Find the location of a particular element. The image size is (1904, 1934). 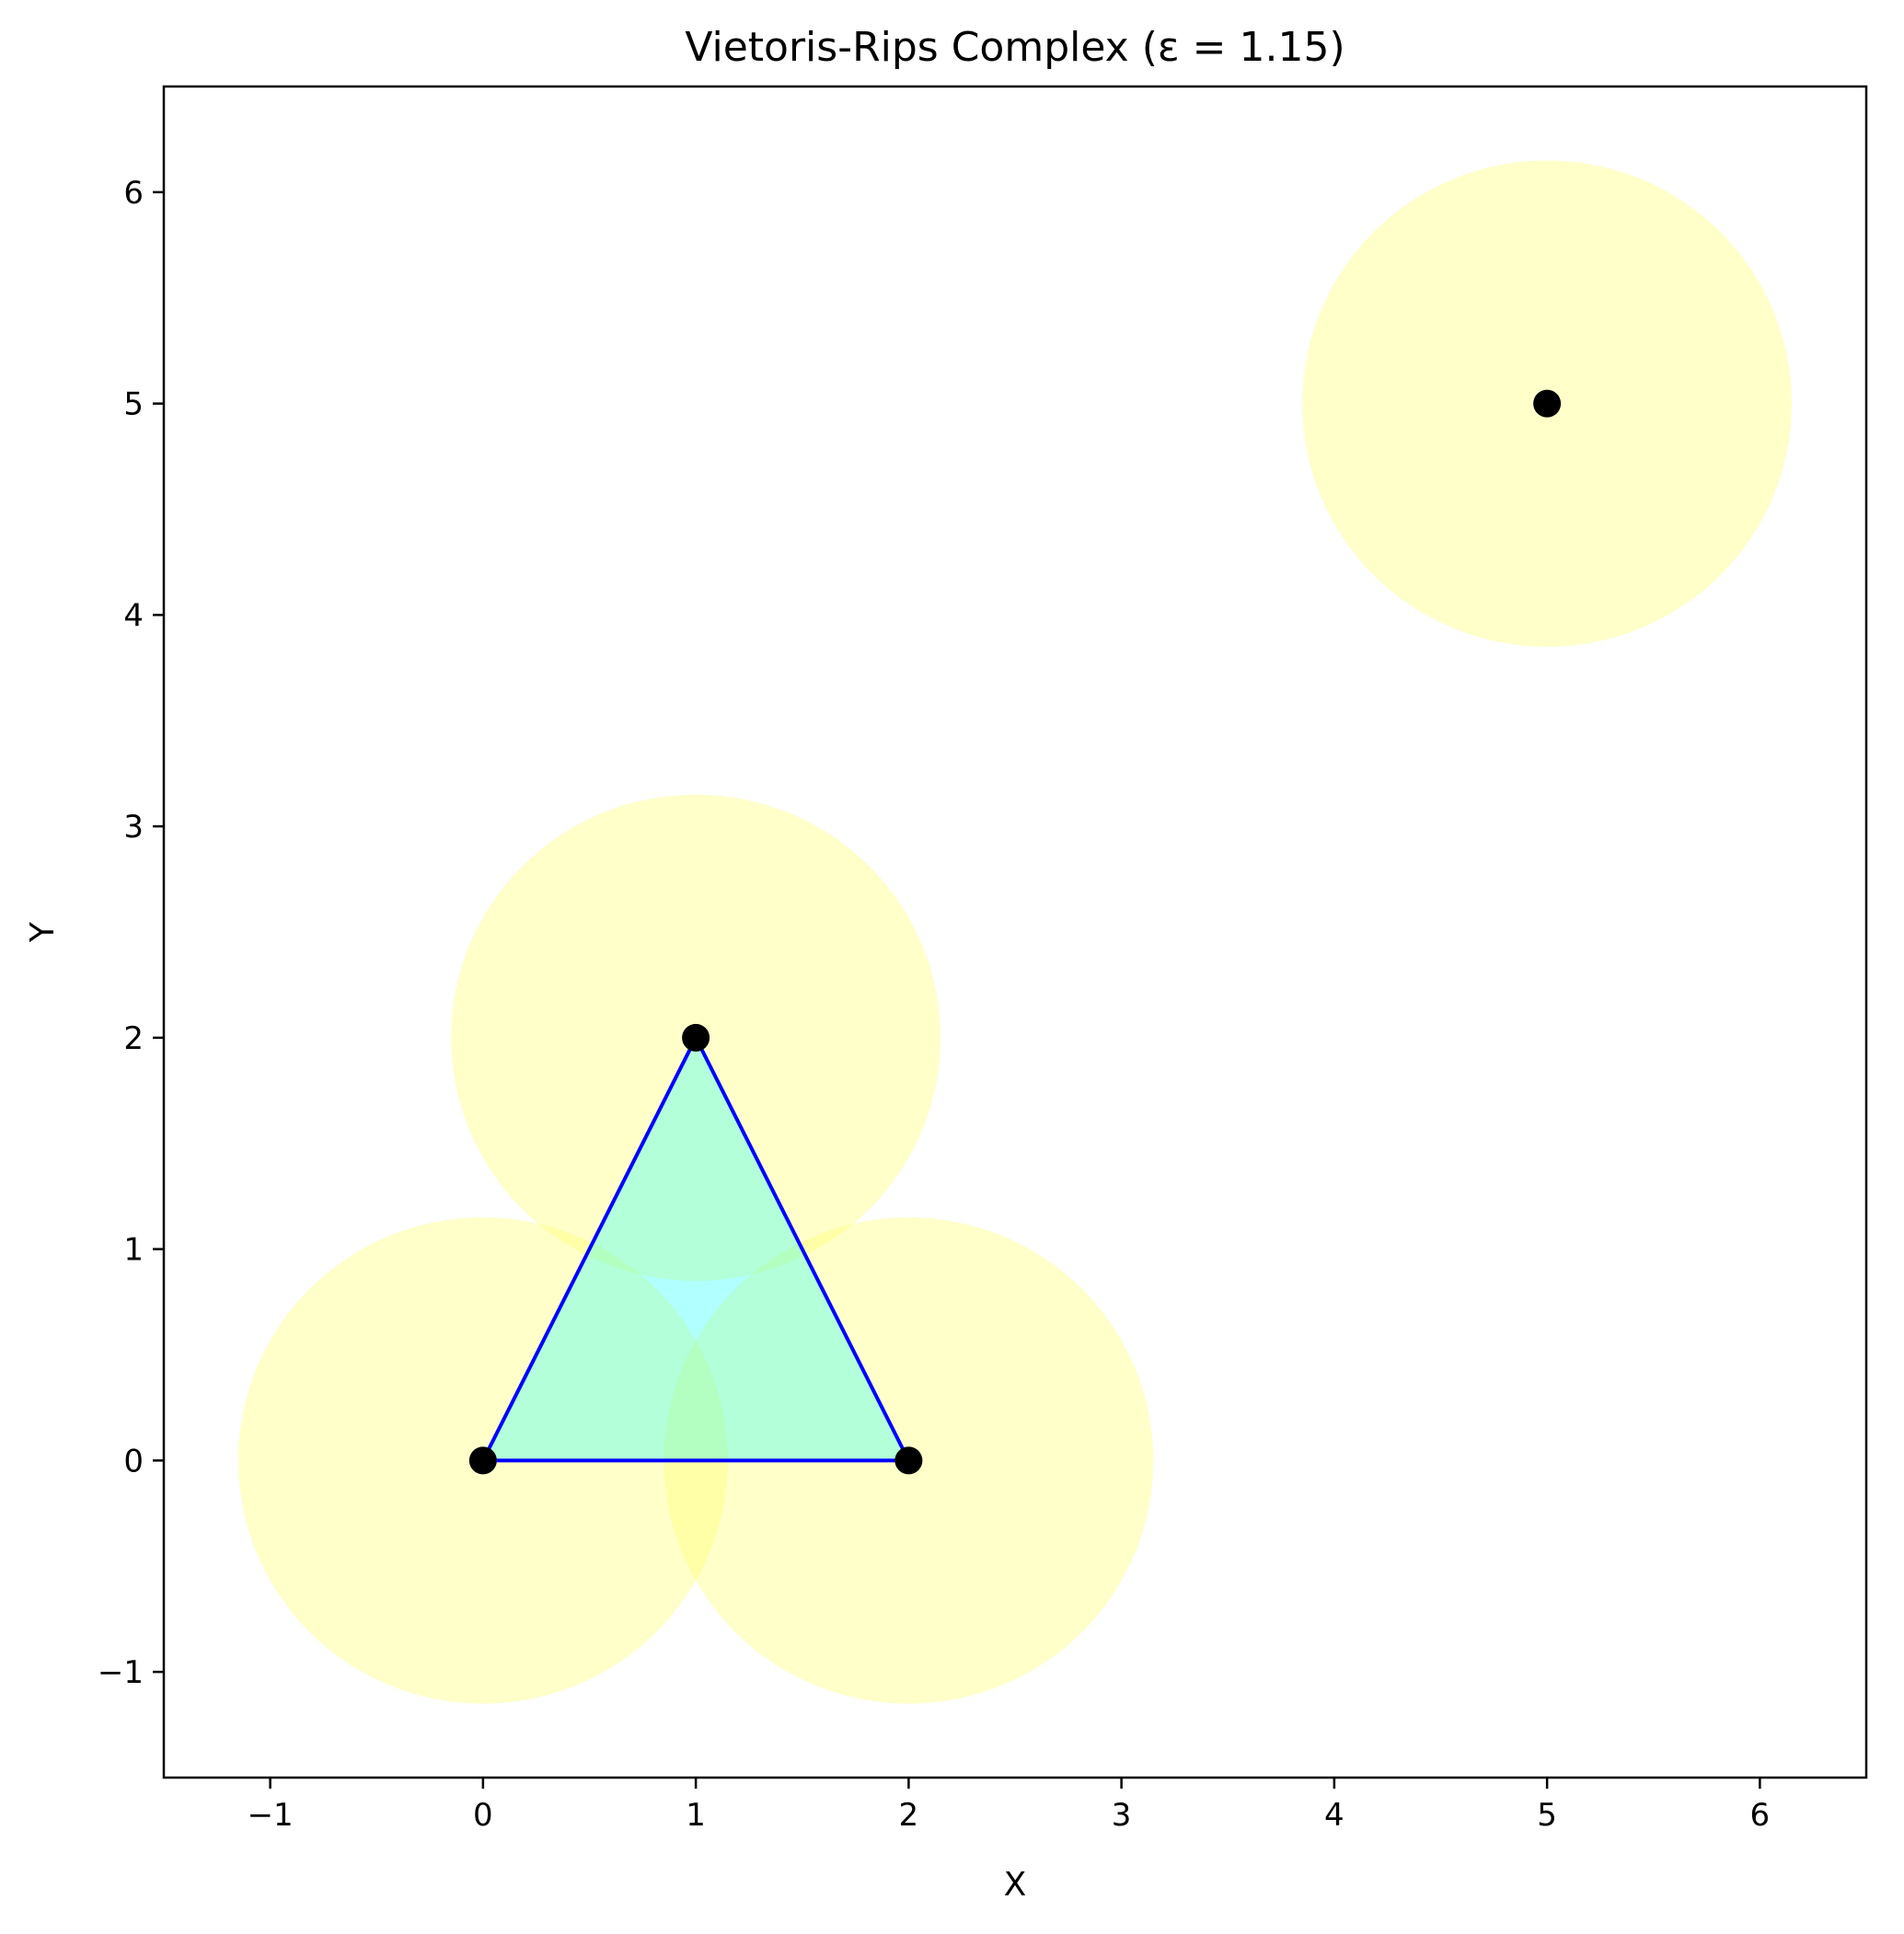

y-tick-label: 1 is located at coordinates (133, 1250).